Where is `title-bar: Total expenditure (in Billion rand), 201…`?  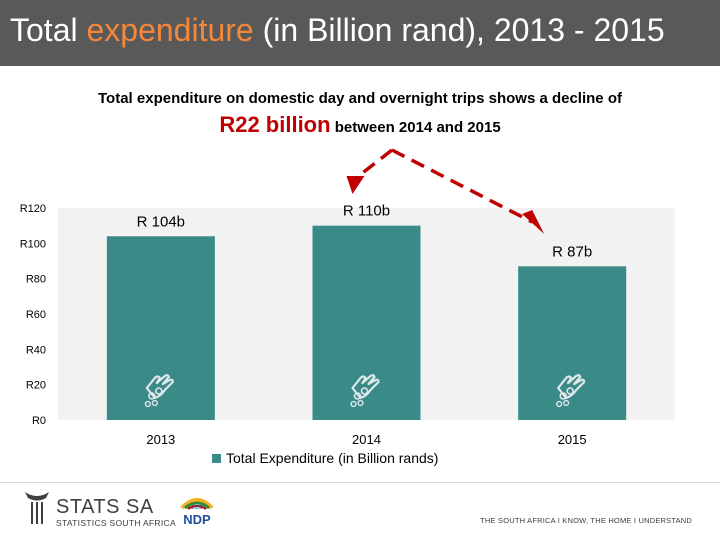 title-bar: Total expenditure (in Billion rand), 201… is located at coordinates (360, 33).